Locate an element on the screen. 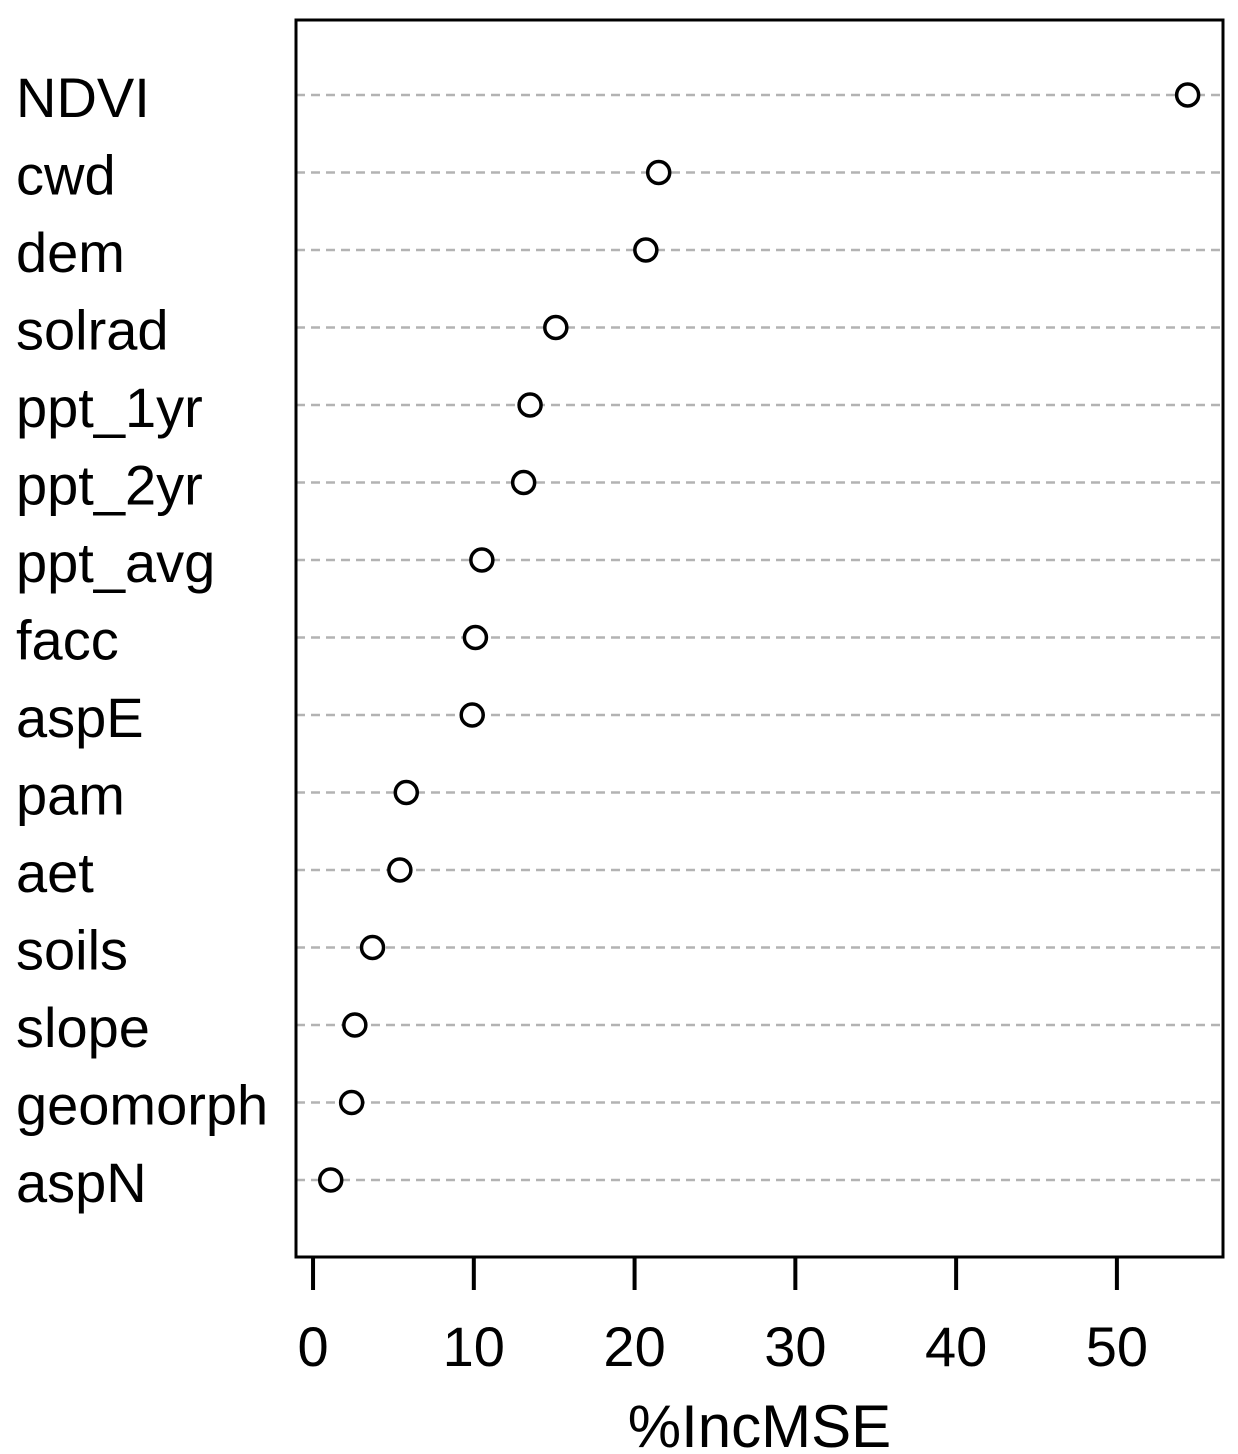 Image resolution: width=1238 pixels, height=1454 pixels. x-tick-label: 50 is located at coordinates (1117, 1346).